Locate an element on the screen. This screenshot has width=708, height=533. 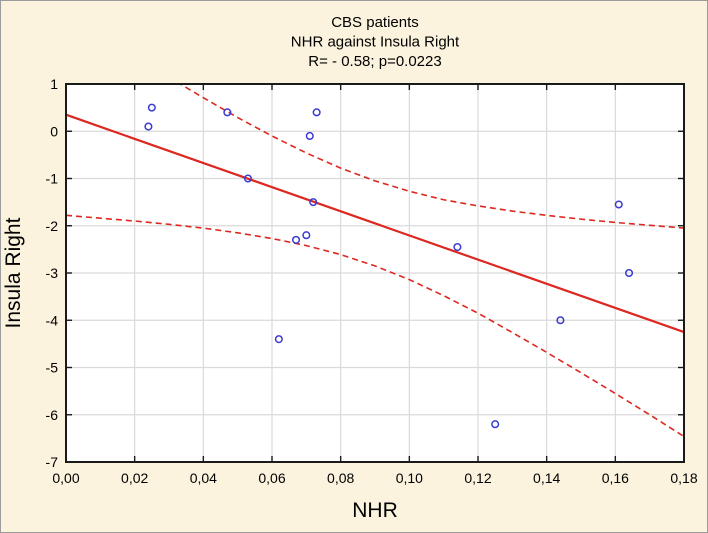
x-tick-label: 0,14 is located at coordinates (546, 478).